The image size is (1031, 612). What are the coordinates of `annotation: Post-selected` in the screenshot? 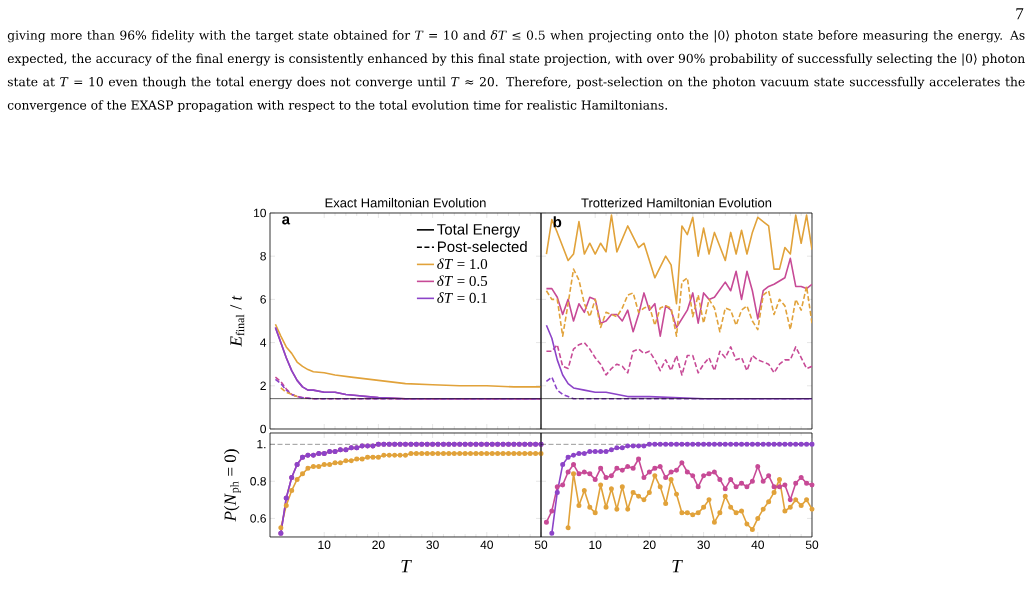 It's located at (482, 247).